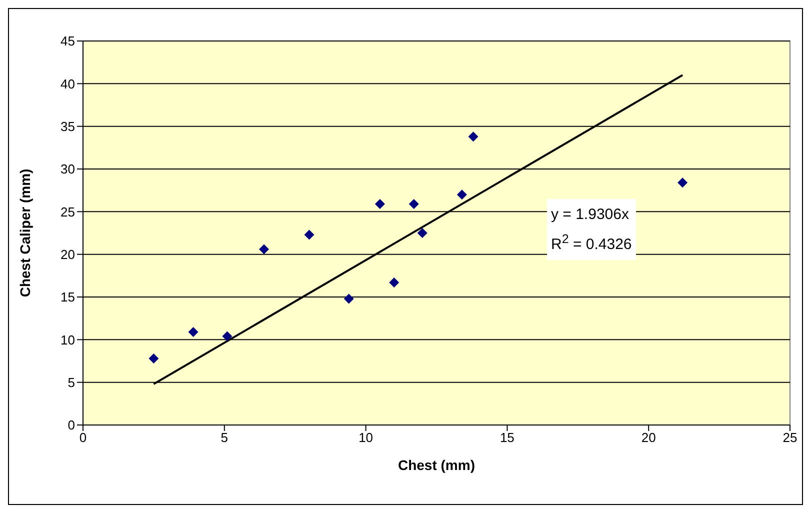 The height and width of the screenshot is (513, 811). Describe the element at coordinates (67, 340) in the screenshot. I see `y-tick-label: 10` at that location.